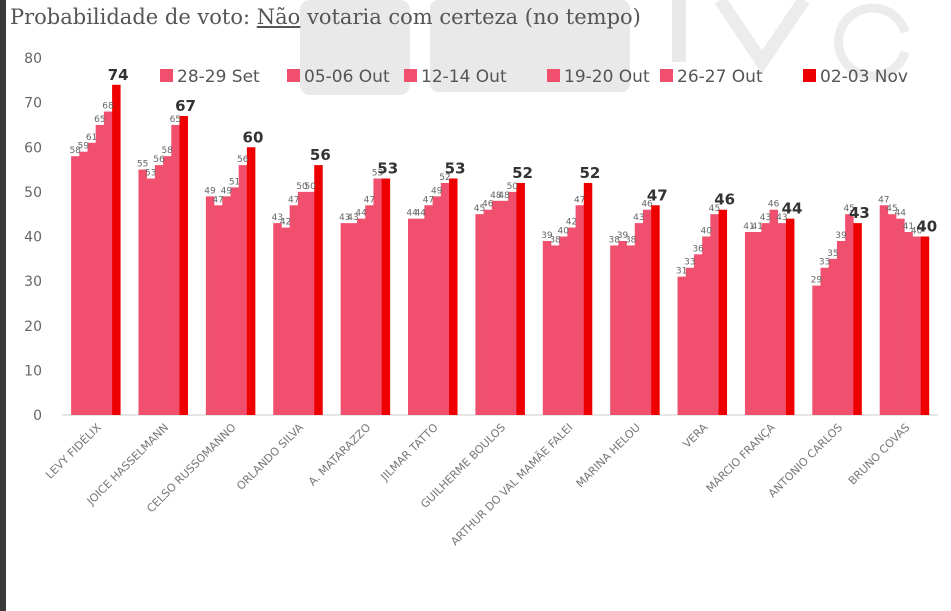 This screenshot has width=951, height=611. What do you see at coordinates (900, 214) in the screenshot?
I see `data-label-12-2: 44` at bounding box center [900, 214].